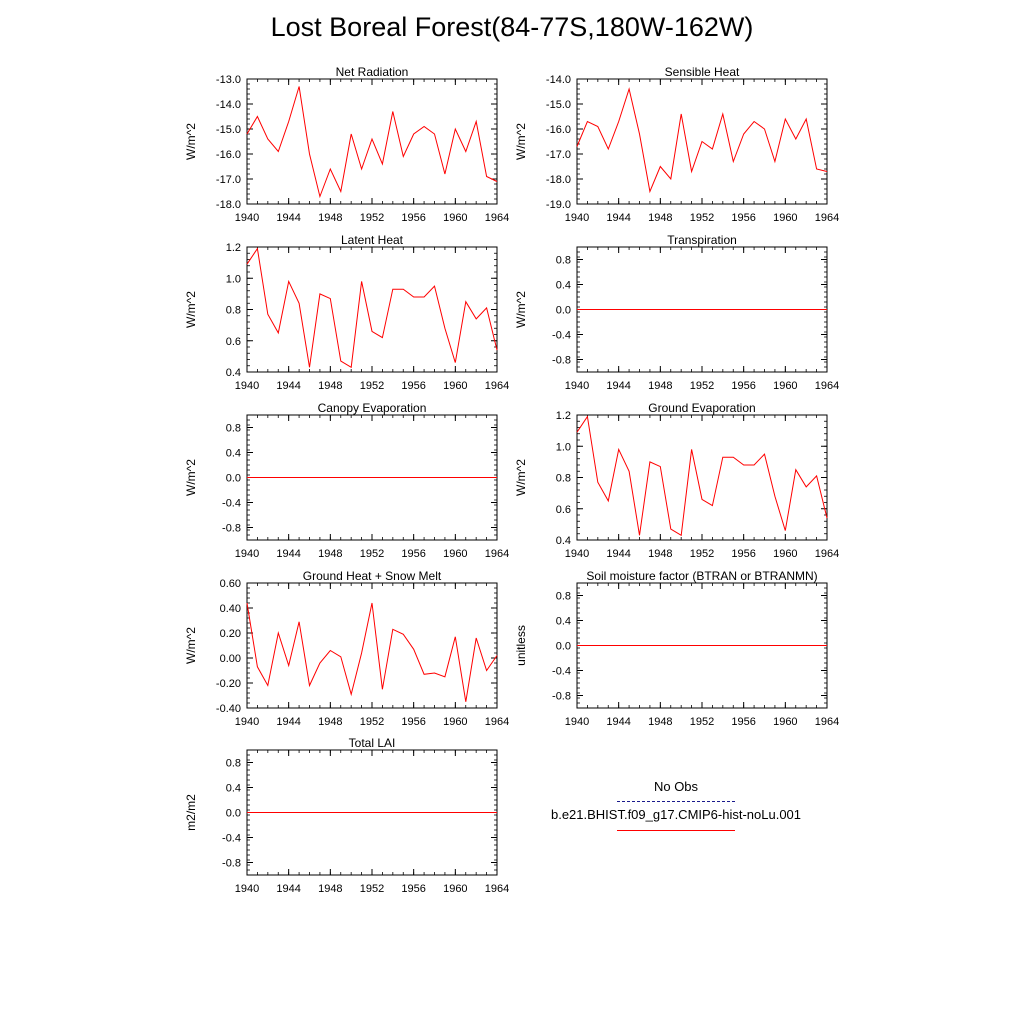 This screenshot has height=1024, width=1024. What do you see at coordinates (230, 609) in the screenshot?
I see `y-tick-label: 0.40` at bounding box center [230, 609].